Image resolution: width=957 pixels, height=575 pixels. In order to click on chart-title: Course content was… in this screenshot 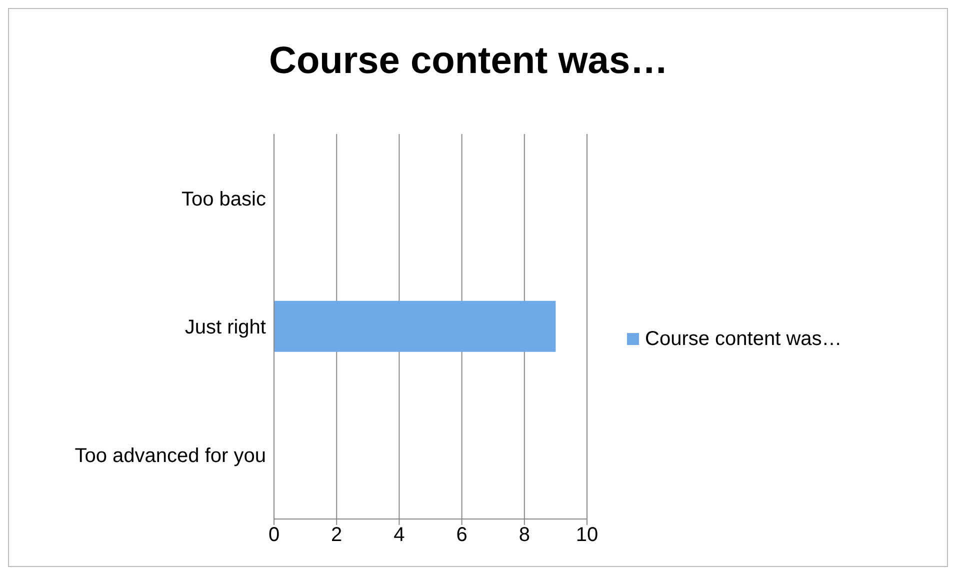, I will do `click(469, 61)`.